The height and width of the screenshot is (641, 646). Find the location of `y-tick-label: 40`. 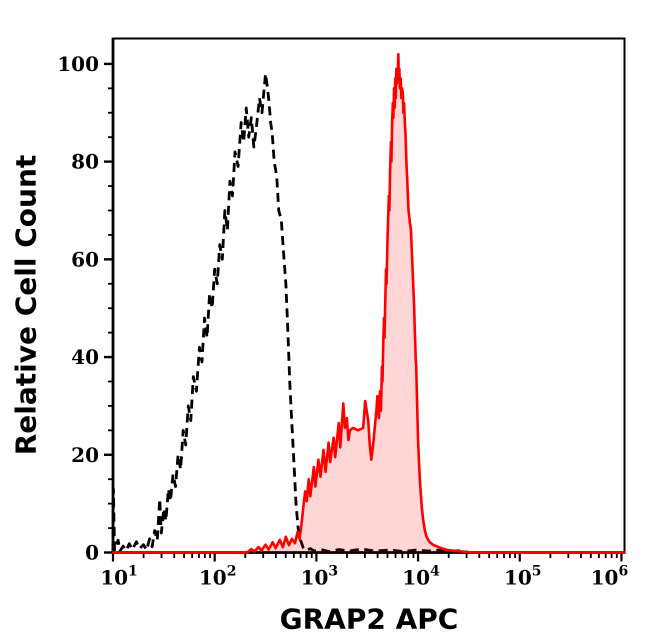

y-tick-label: 40 is located at coordinates (85, 357).